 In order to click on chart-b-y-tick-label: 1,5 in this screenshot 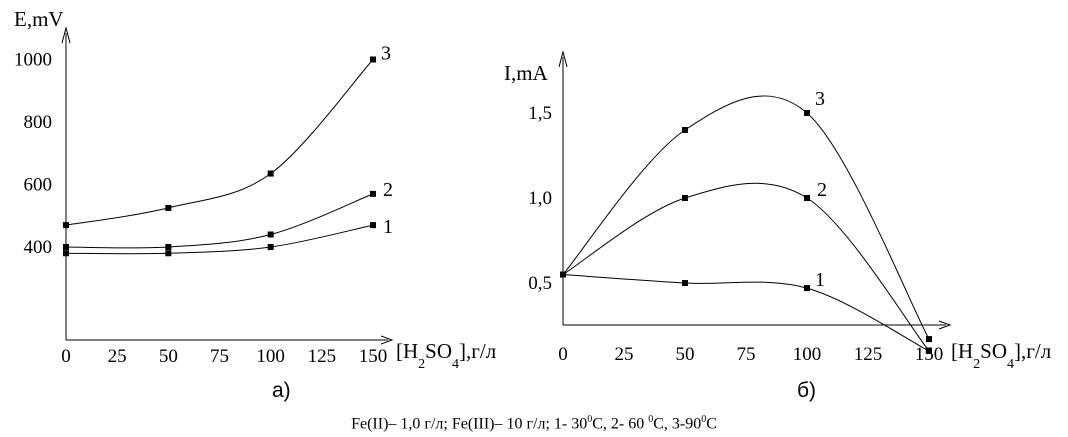, I will do `click(540, 113)`.